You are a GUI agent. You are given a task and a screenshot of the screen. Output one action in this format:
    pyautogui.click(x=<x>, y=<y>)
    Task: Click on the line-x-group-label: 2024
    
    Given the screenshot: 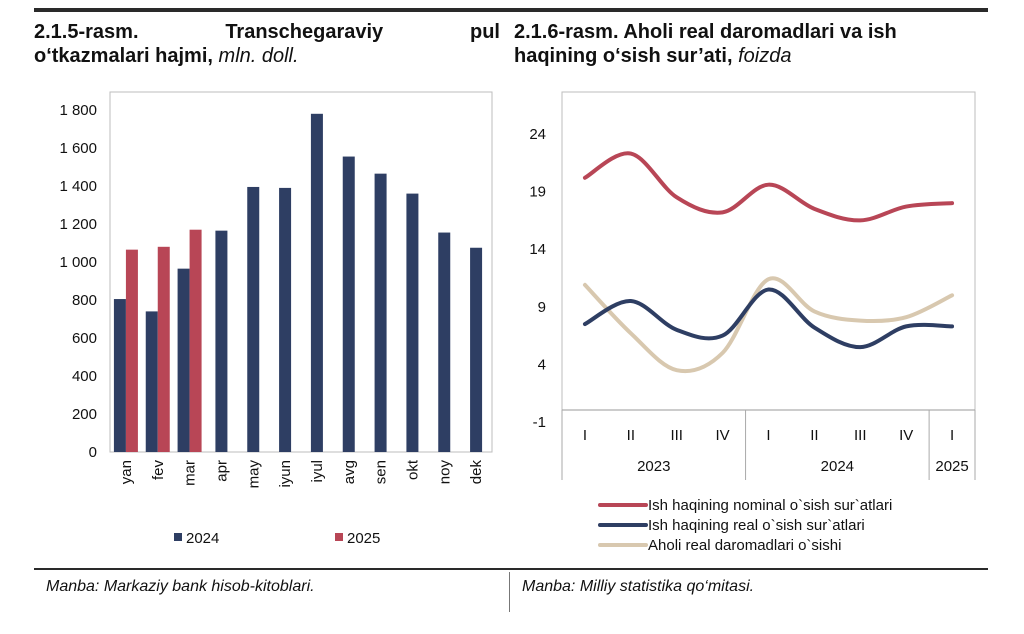 What is the action you would take?
    pyautogui.click(x=837, y=466)
    